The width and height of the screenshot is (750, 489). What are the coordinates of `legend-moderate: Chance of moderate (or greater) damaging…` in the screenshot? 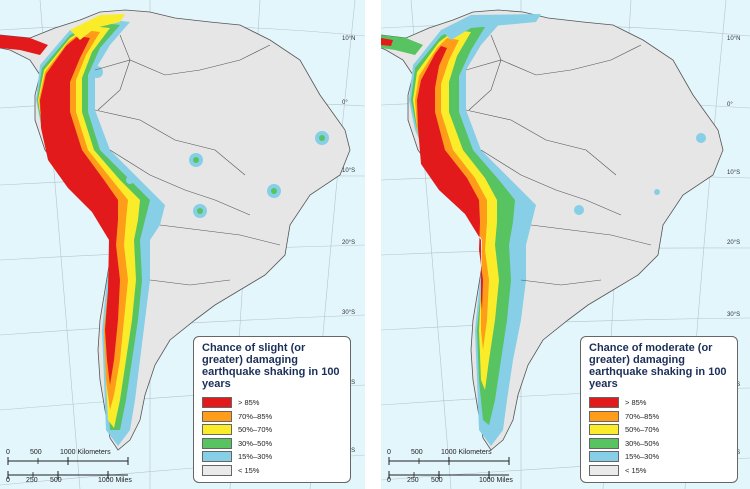 It's located at (659, 409).